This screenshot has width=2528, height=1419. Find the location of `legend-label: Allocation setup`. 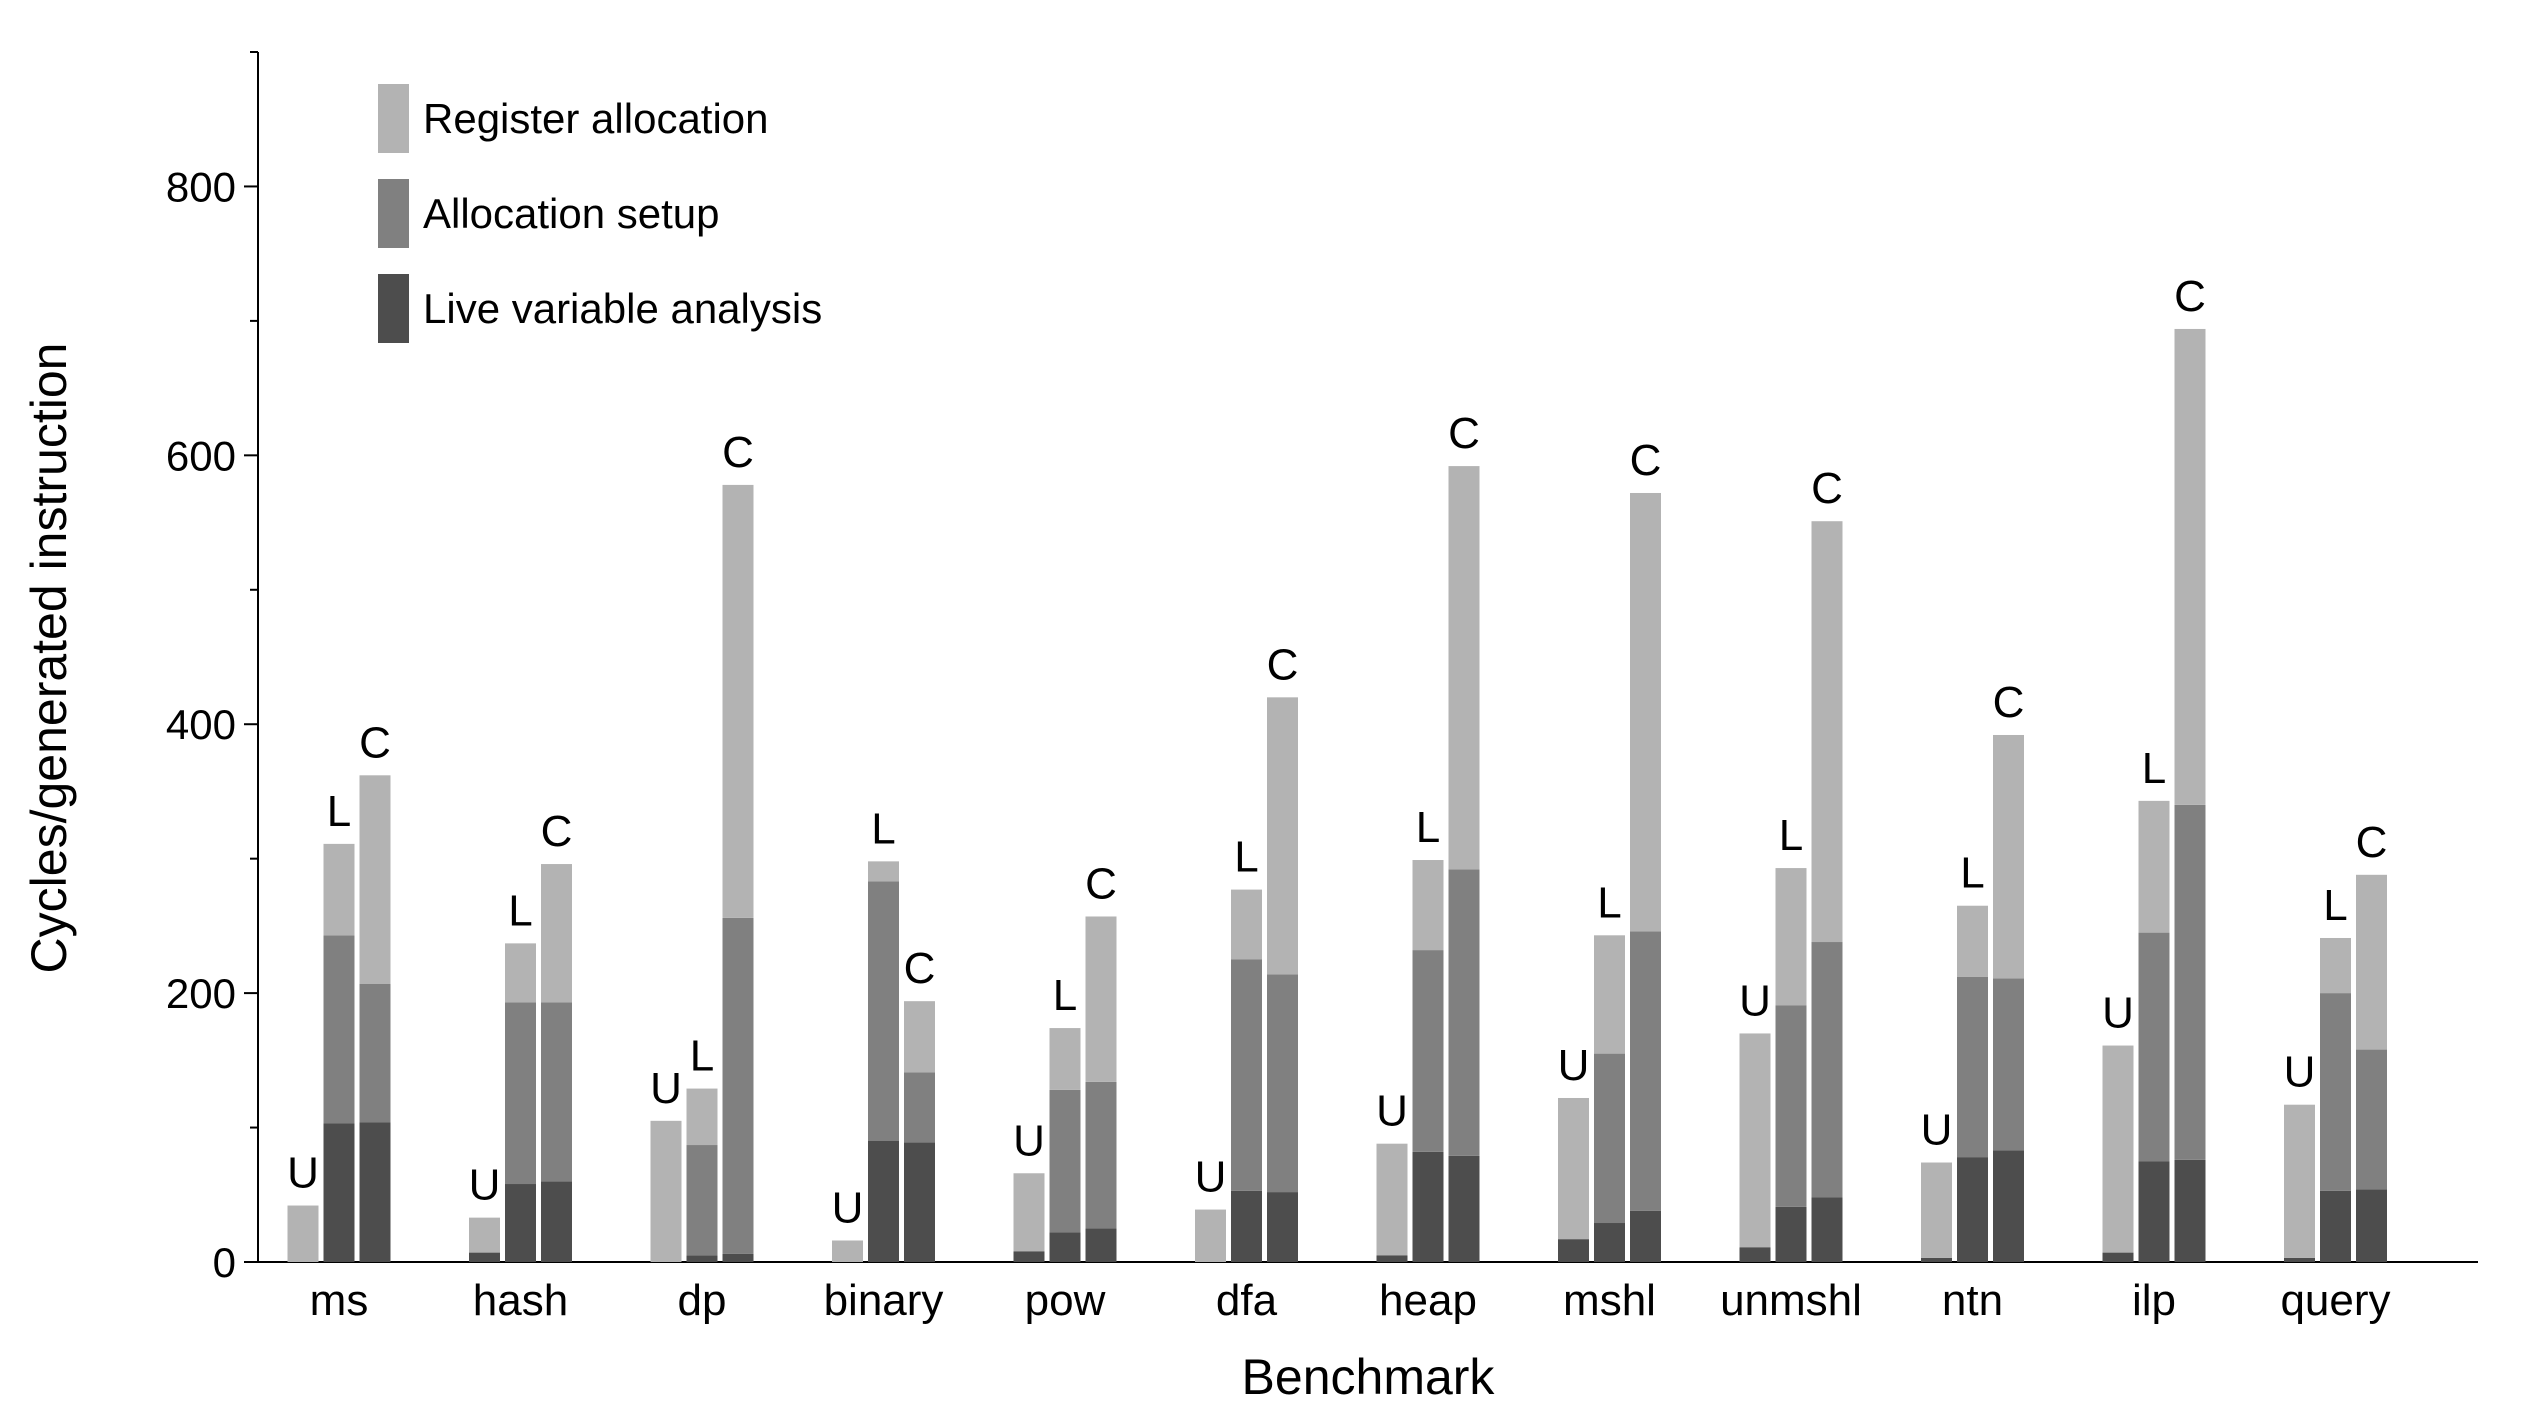

legend-label: Allocation setup is located at coordinates (571, 213).